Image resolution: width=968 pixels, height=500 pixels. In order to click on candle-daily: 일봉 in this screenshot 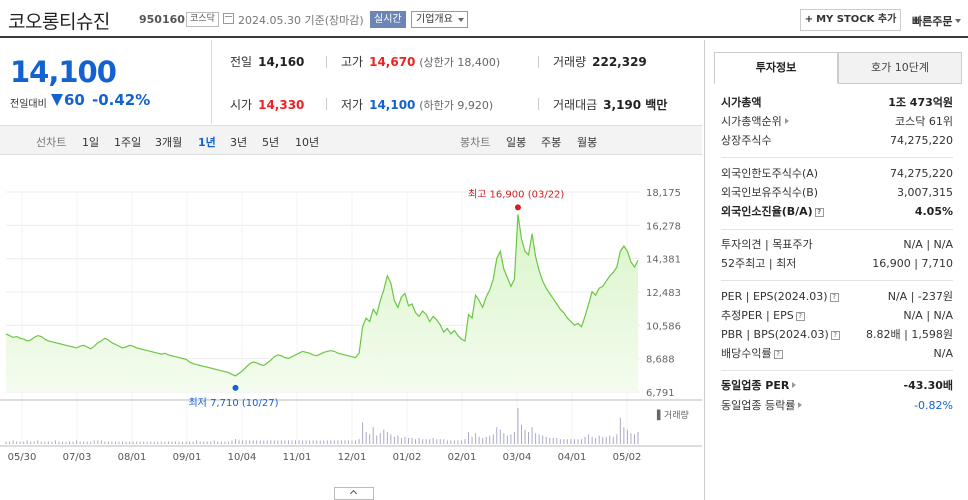, I will do `click(516, 142)`.